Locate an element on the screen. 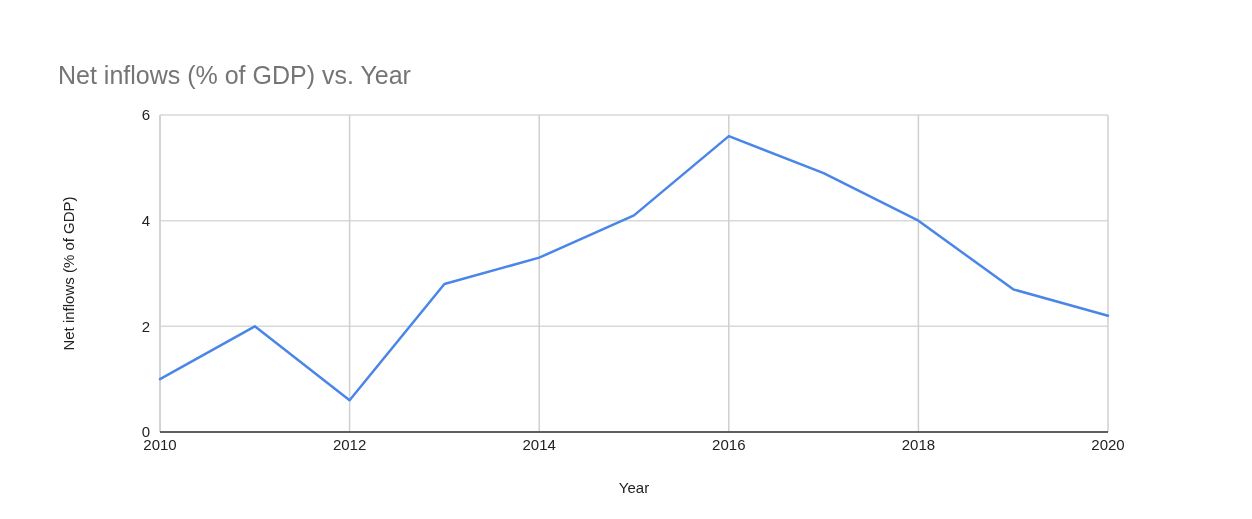  chart-title: Net inflows (% of GDP) vs. Year is located at coordinates (234, 75).